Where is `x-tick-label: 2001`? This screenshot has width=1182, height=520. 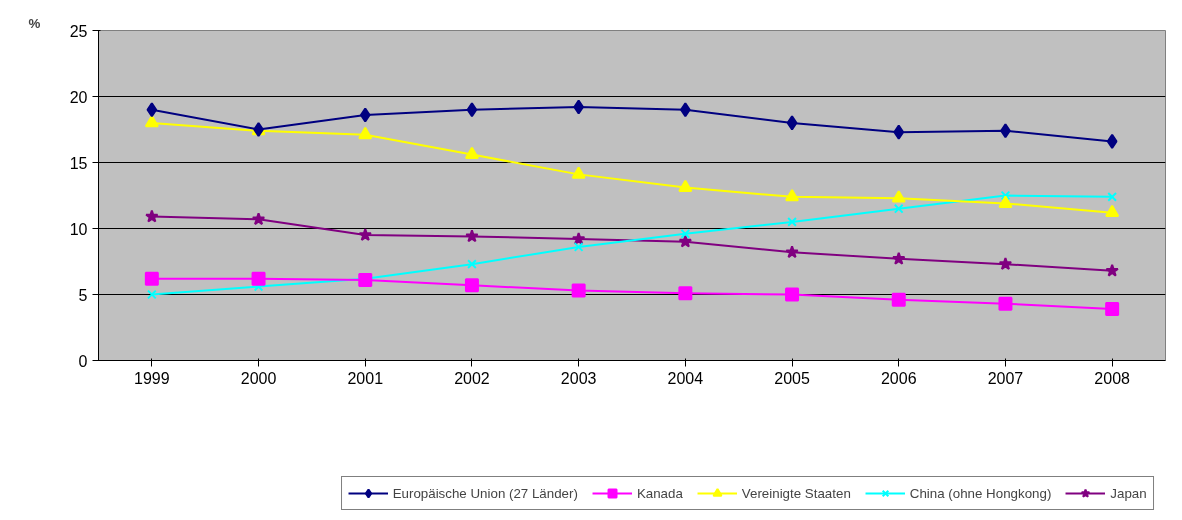
x-tick-label: 2001 is located at coordinates (365, 378).